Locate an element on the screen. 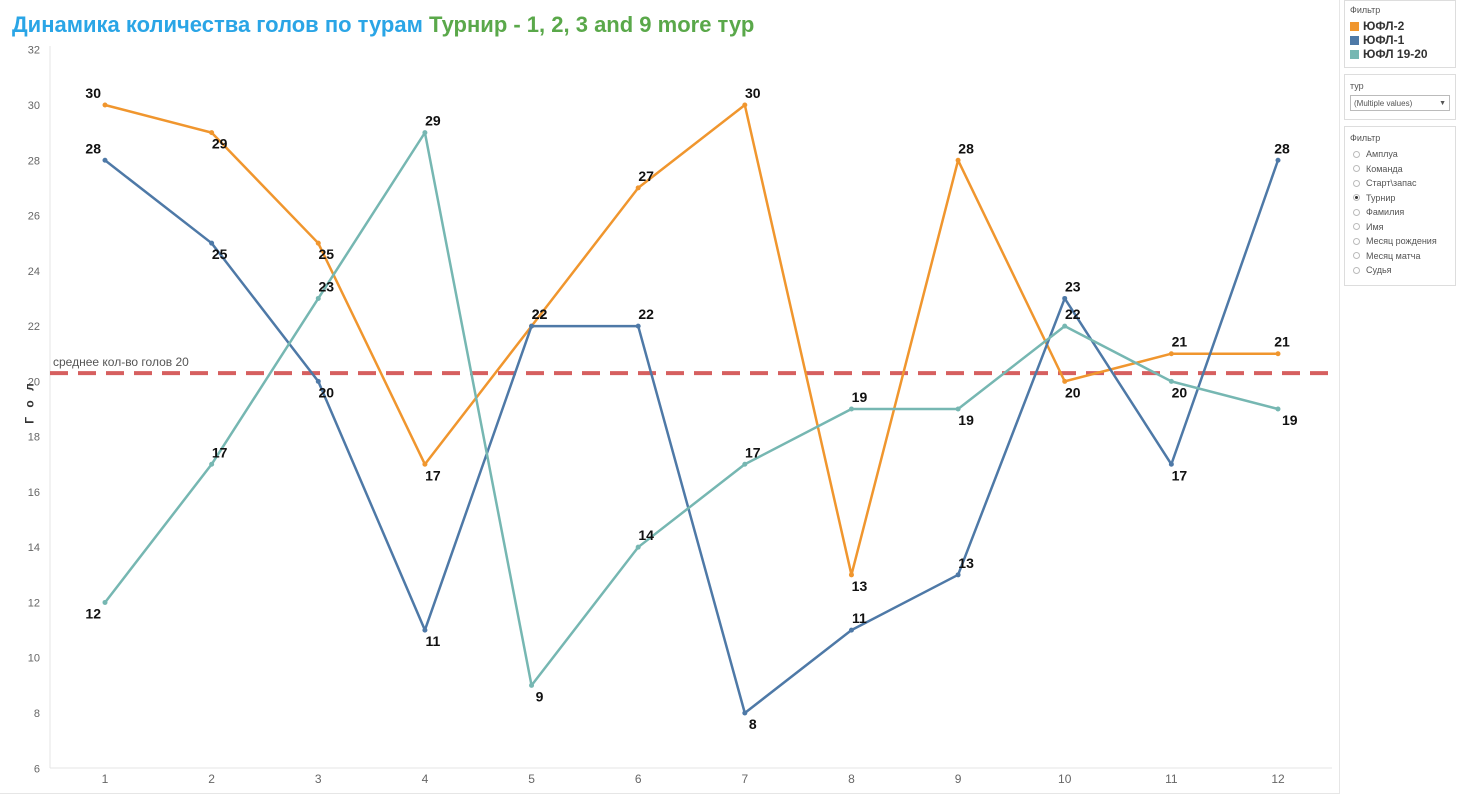 The image size is (1460, 799). y-tick-label: 28 is located at coordinates (34, 161).